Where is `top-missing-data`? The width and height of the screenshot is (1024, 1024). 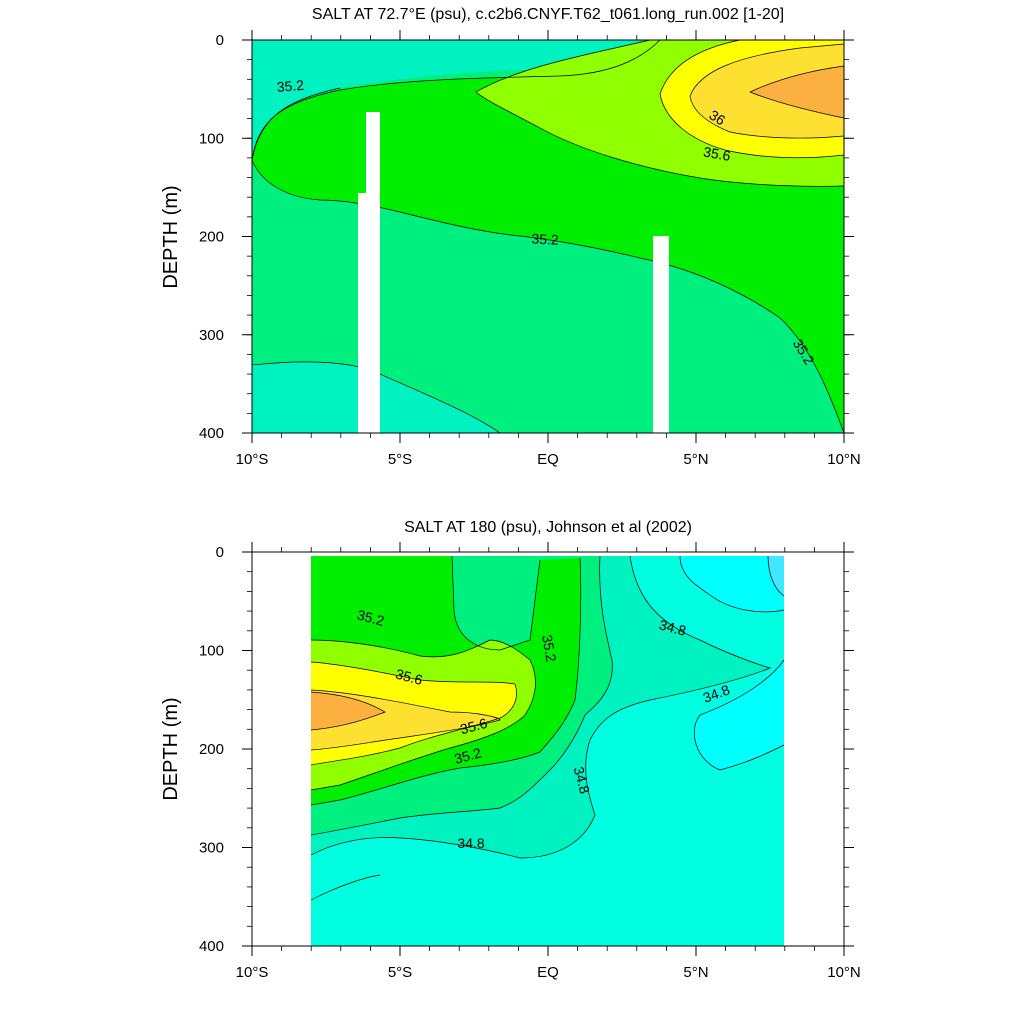
top-missing-data is located at coordinates (513, 272).